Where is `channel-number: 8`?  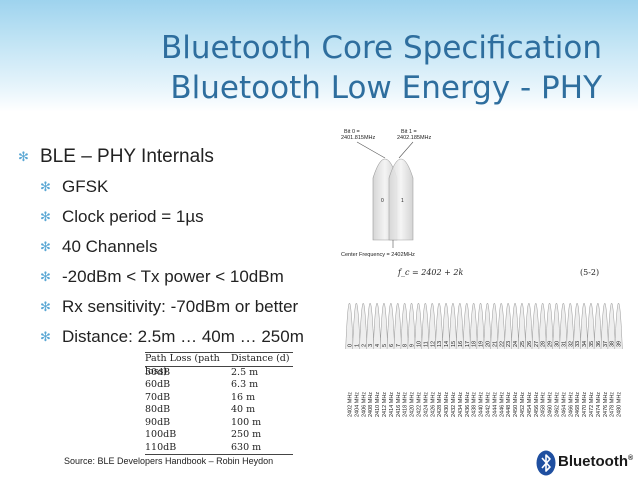
channel-number: 8 is located at coordinates (406, 345).